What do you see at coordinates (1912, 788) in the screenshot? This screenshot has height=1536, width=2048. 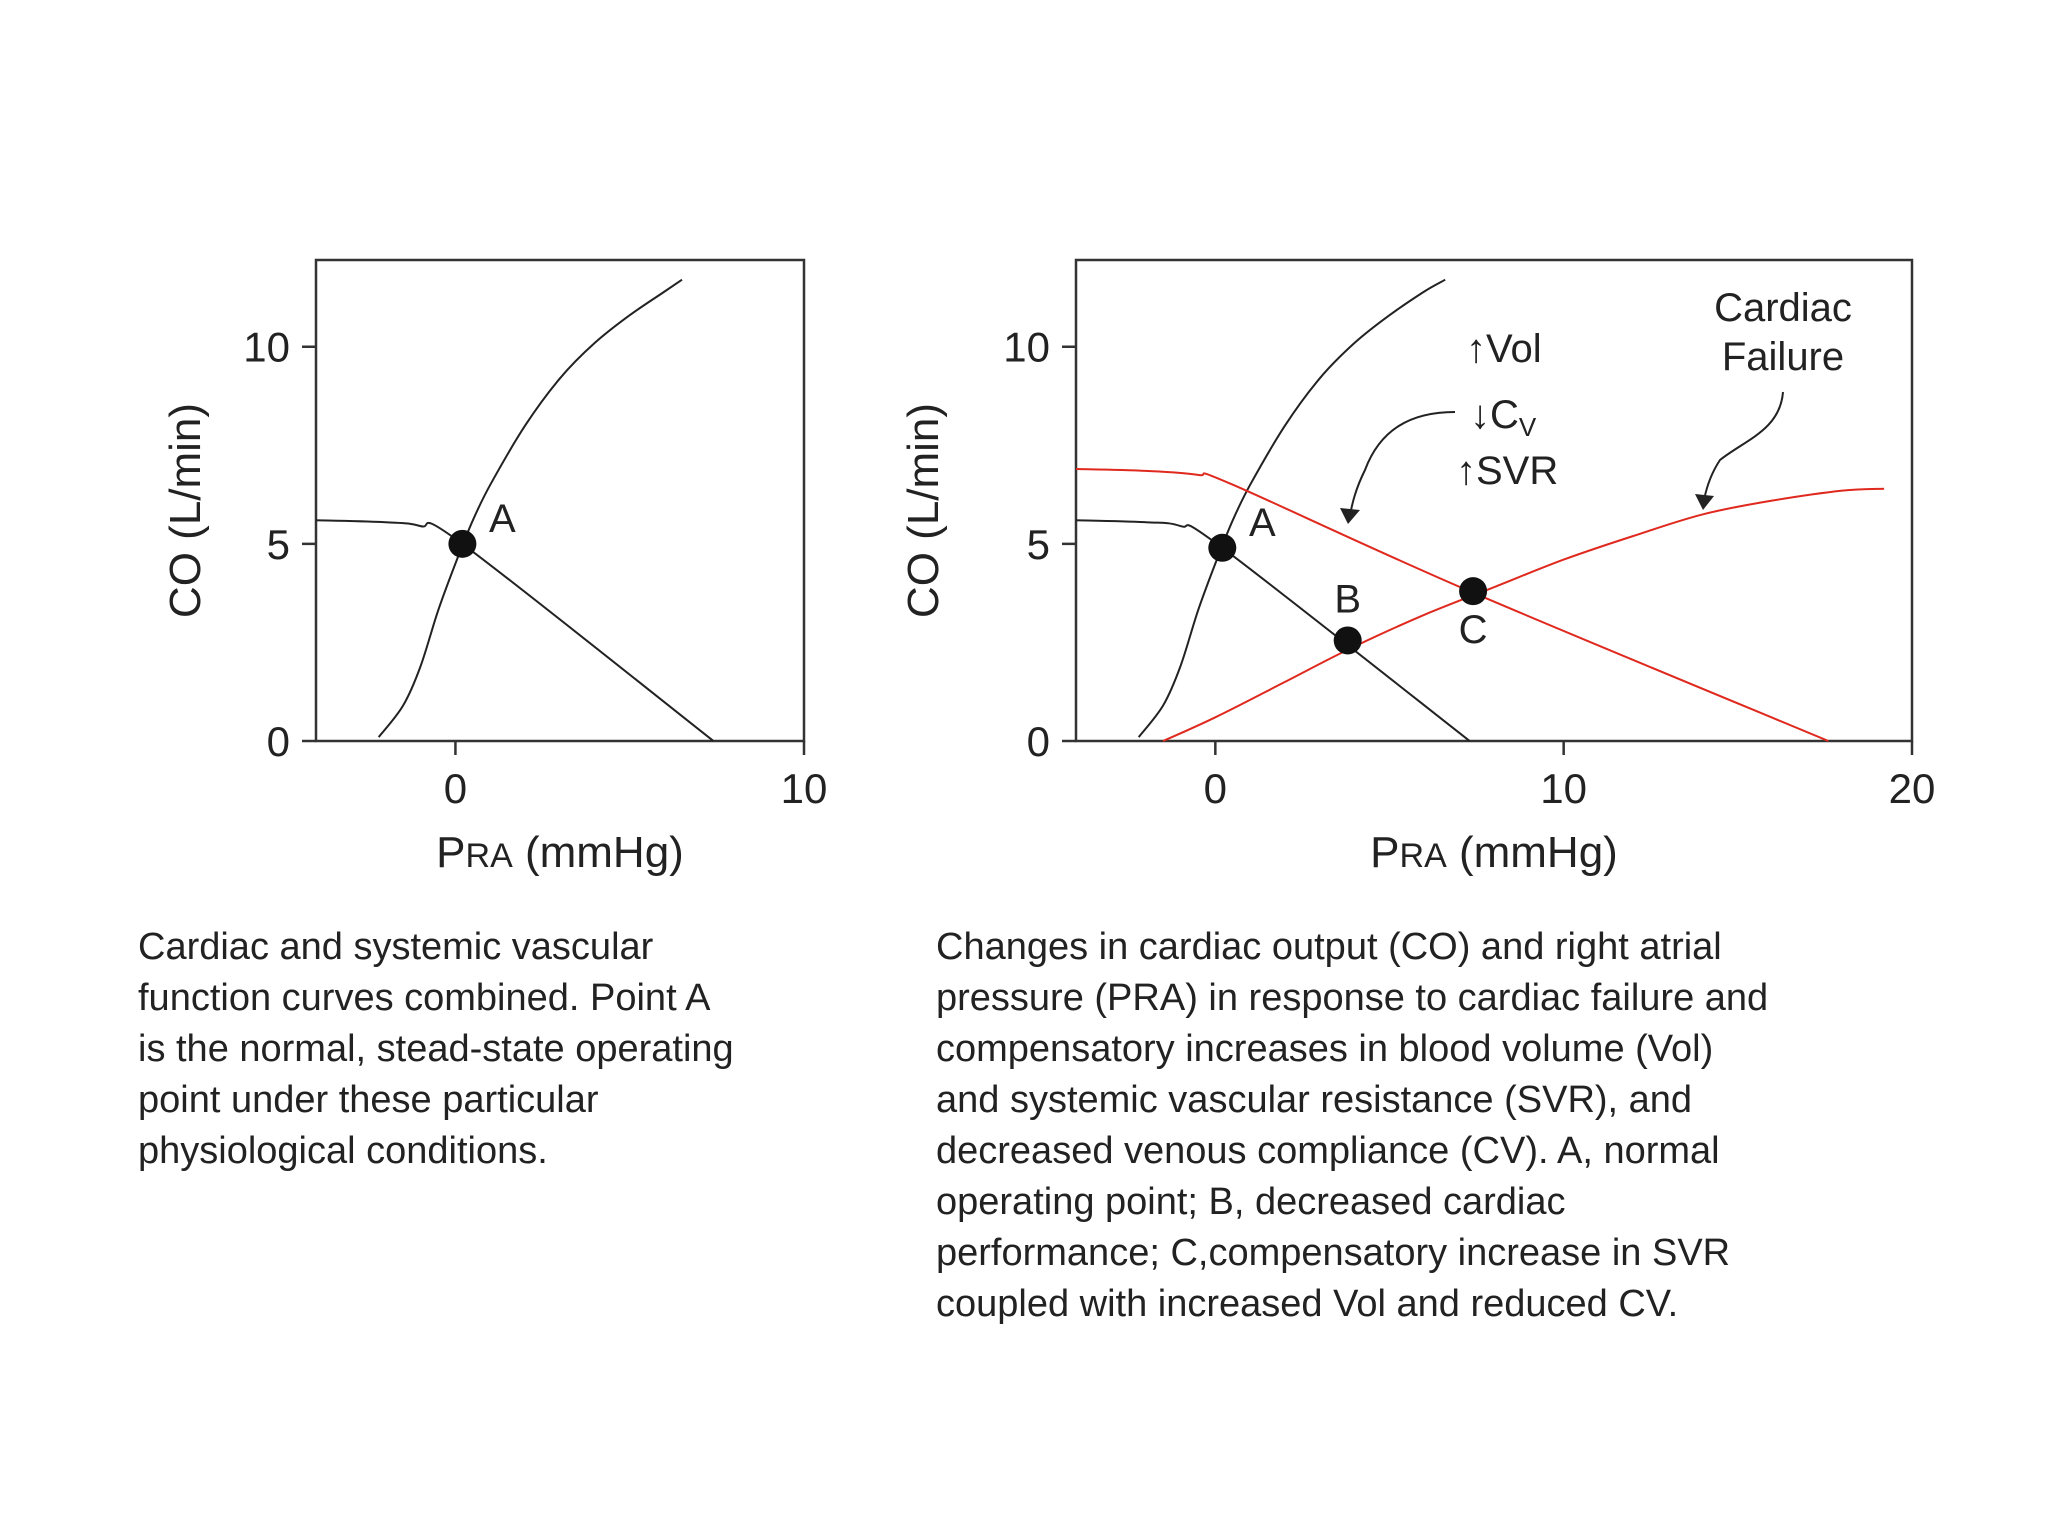 I see `x-tick-label: 20` at bounding box center [1912, 788].